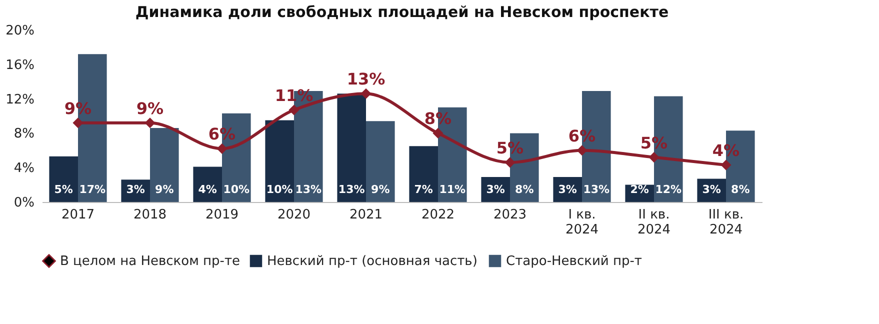 Image resolution: width=879 pixels, height=324 pixels. What do you see at coordinates (452, 189) in the screenshot?
I see `data-label: 11%` at bounding box center [452, 189].